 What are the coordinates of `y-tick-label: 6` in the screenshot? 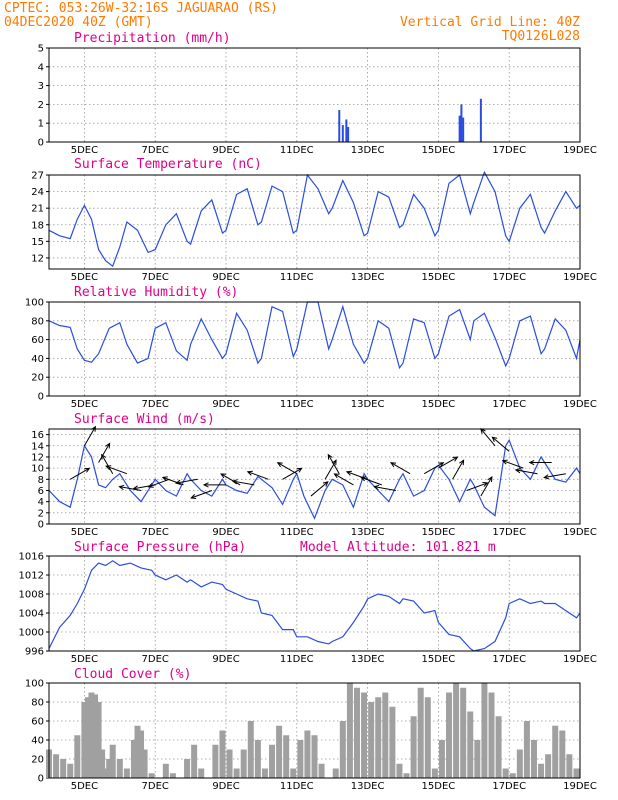 It's located at (41, 491).